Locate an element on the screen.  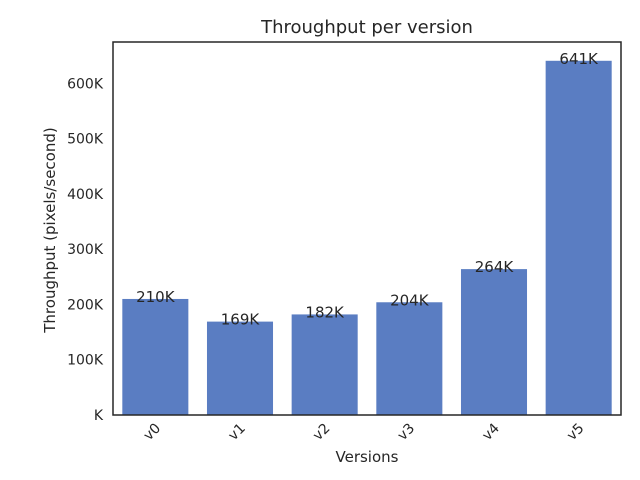
x-tick-v1: v1 is located at coordinates (236, 432).